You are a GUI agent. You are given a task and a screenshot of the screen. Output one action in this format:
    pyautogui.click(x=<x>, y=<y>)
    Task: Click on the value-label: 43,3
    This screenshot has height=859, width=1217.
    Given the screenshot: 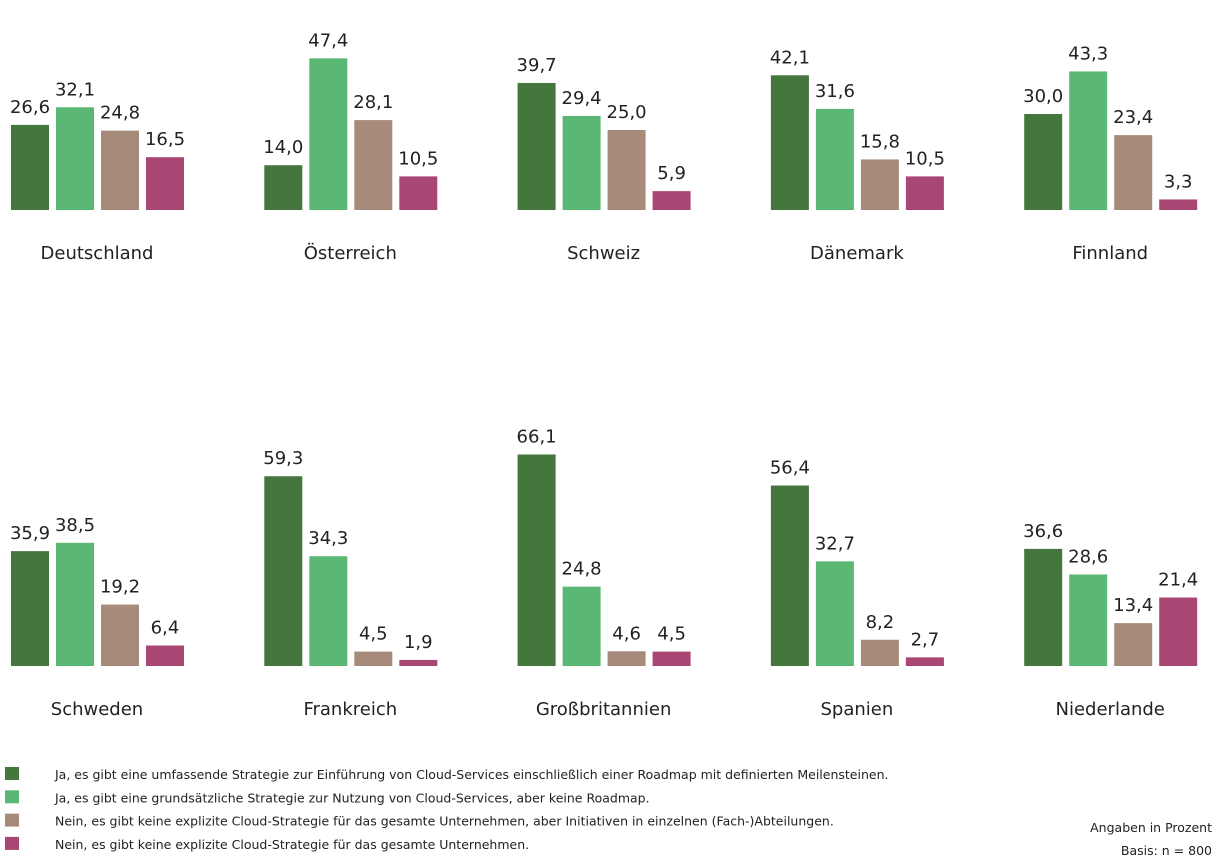 What is the action you would take?
    pyautogui.click(x=1088, y=53)
    